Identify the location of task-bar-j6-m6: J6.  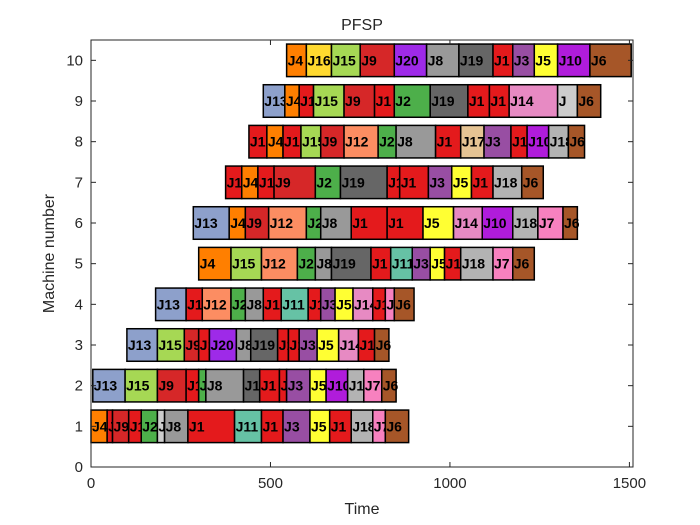
(571, 223).